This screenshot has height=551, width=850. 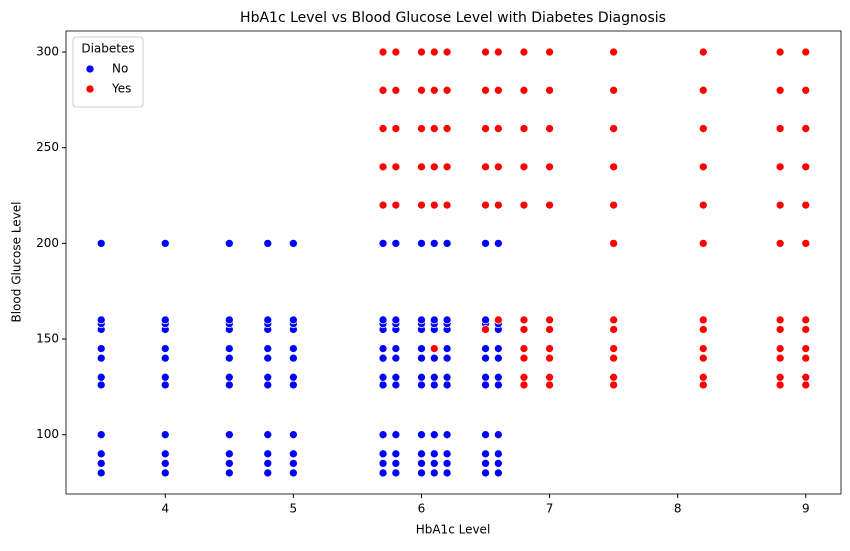 I want to click on x-tick-label: 4, so click(x=165, y=509).